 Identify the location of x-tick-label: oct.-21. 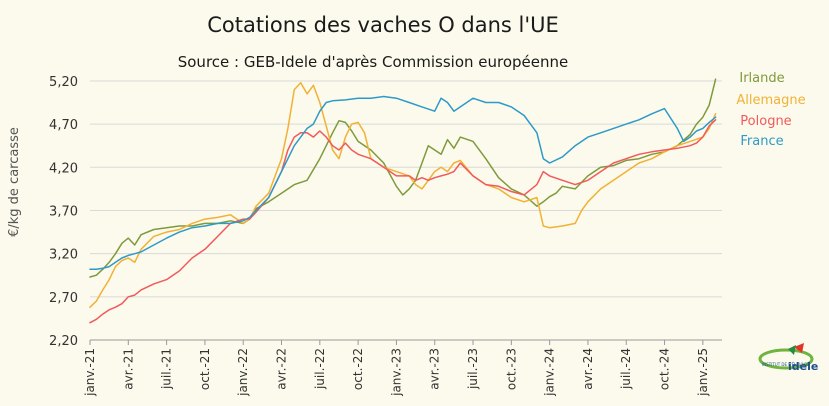
(205, 369).